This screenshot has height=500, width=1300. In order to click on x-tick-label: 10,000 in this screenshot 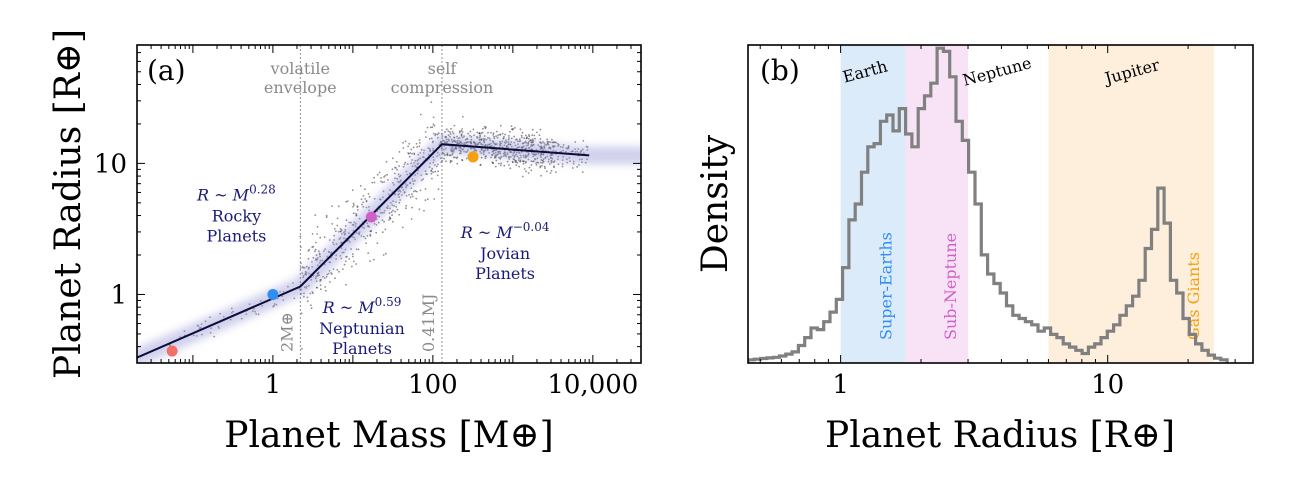, I will do `click(592, 385)`.